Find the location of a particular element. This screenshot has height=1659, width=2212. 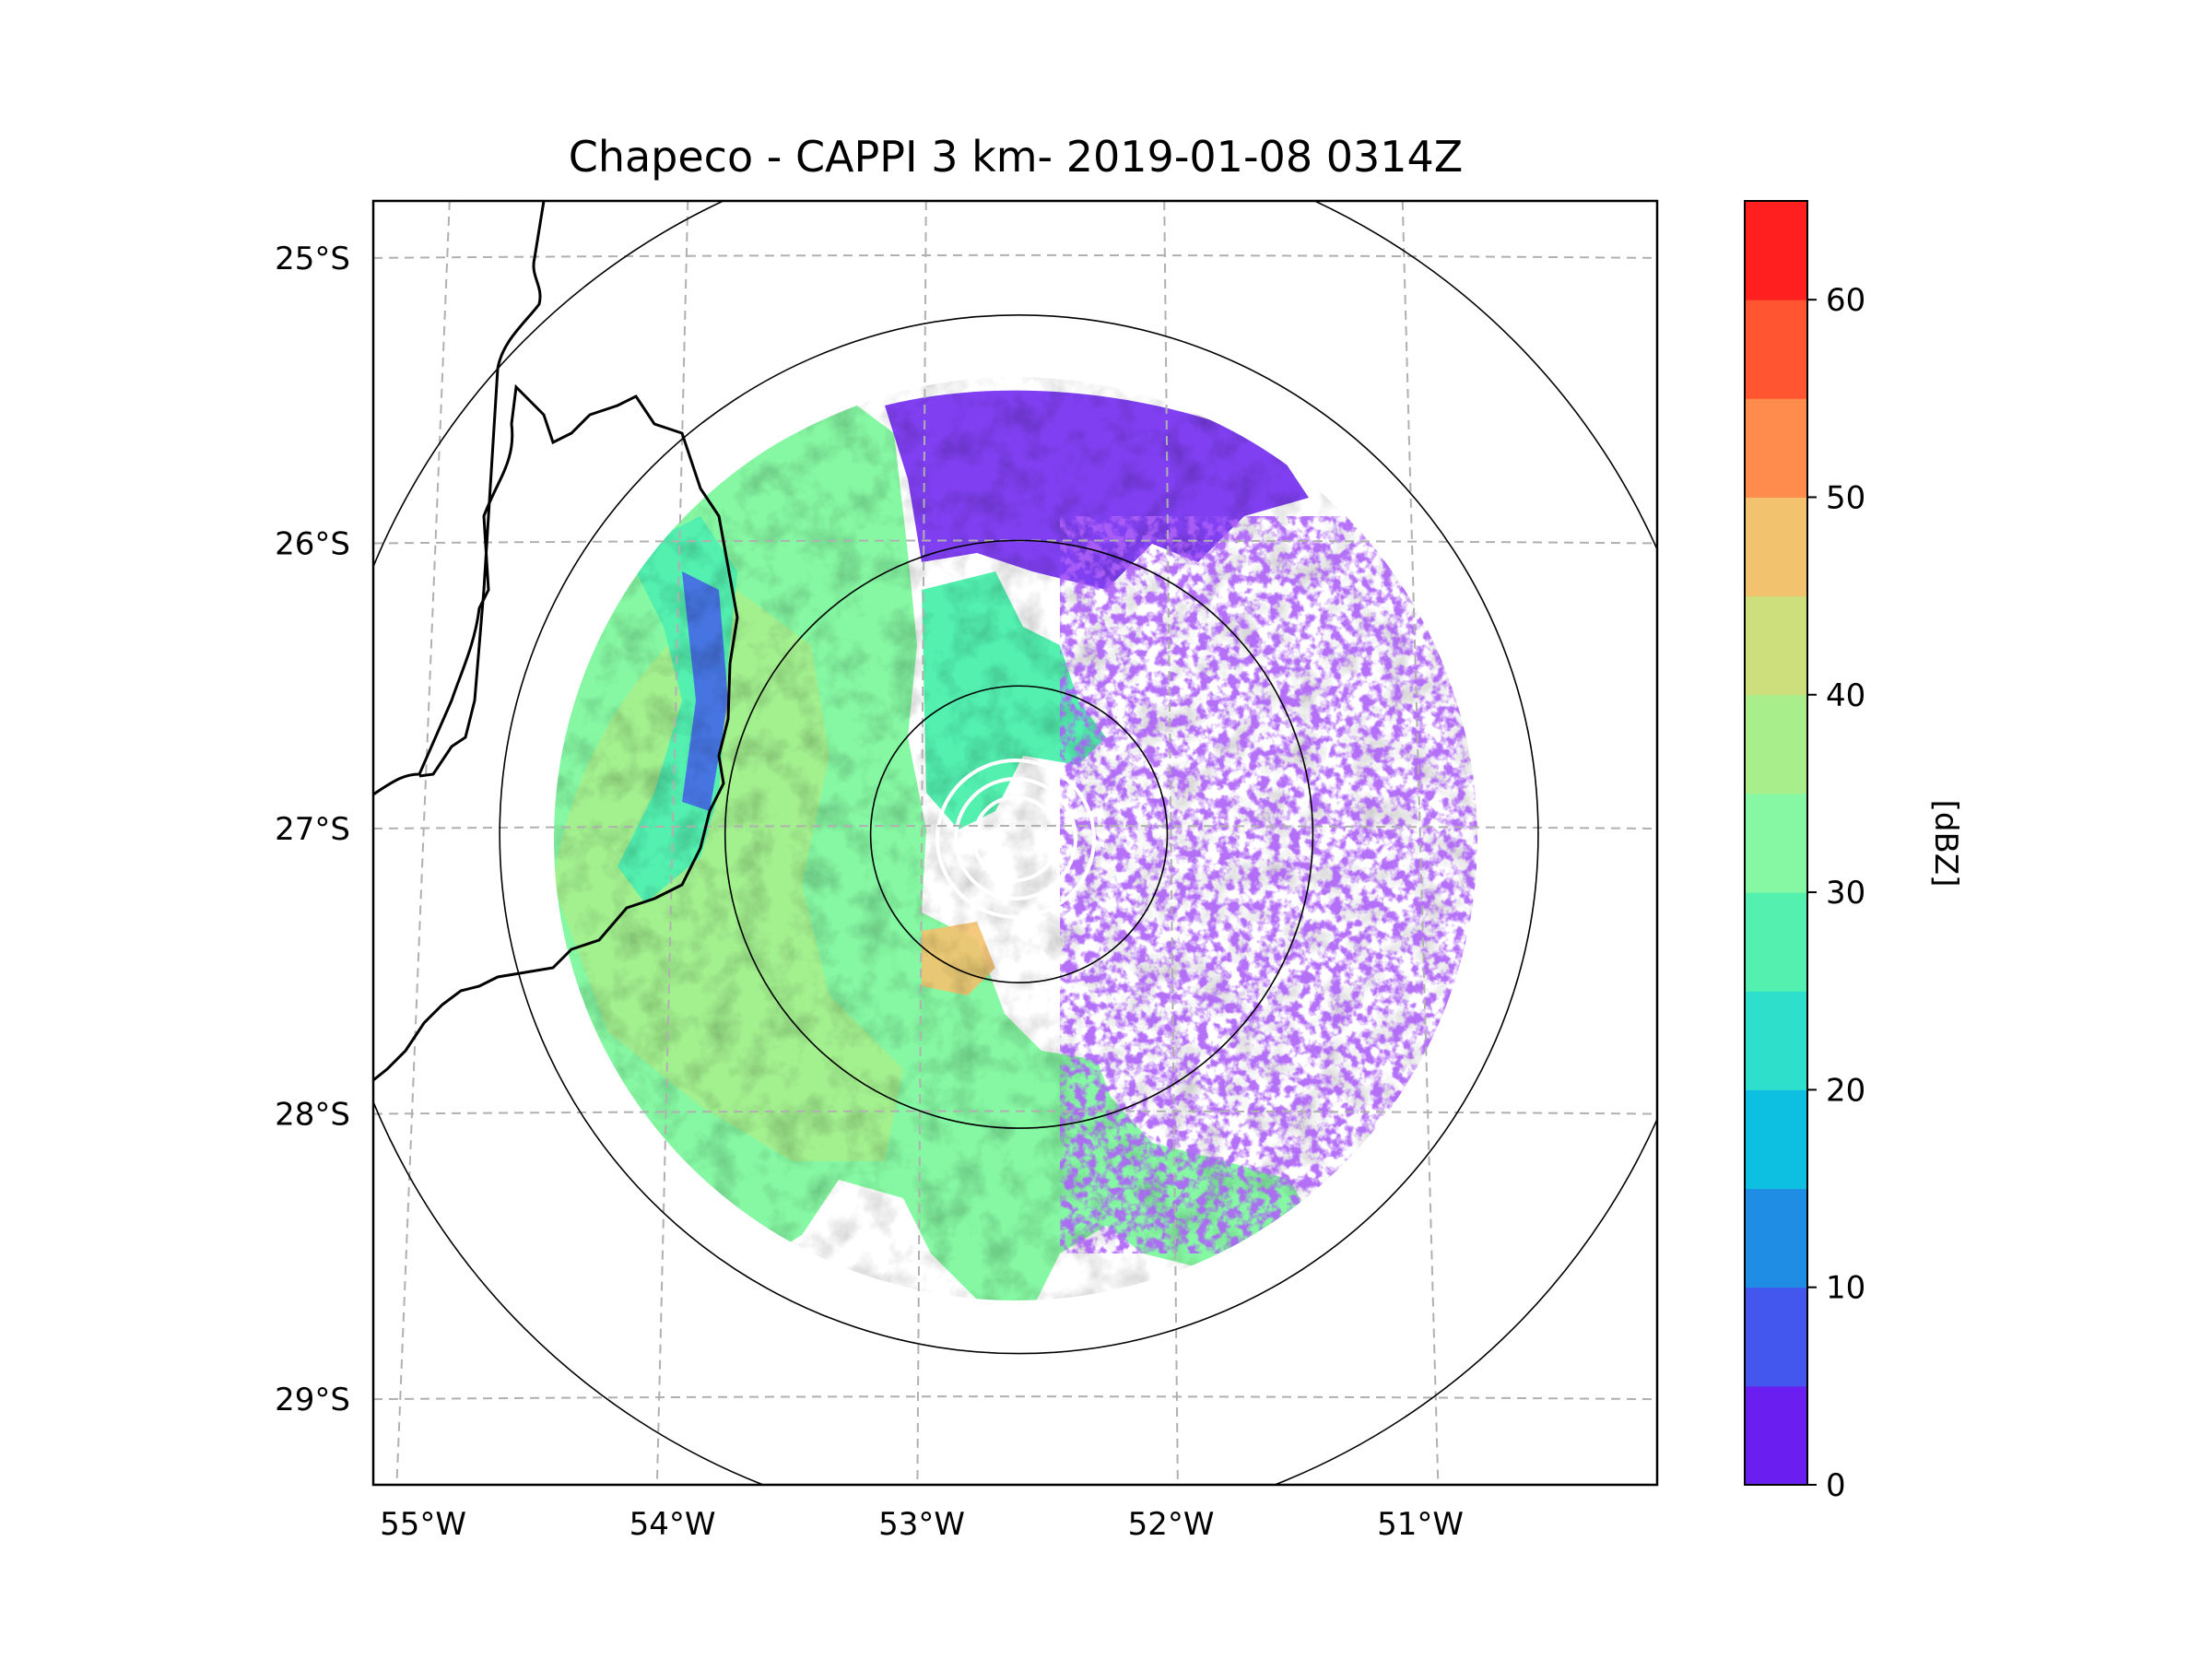

lat-tick-label: 28°S is located at coordinates (312, 1115).